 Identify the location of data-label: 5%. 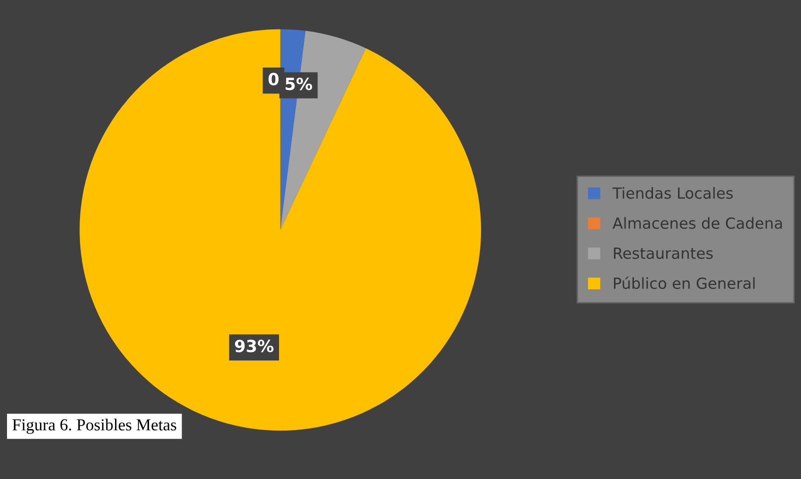
(299, 84).